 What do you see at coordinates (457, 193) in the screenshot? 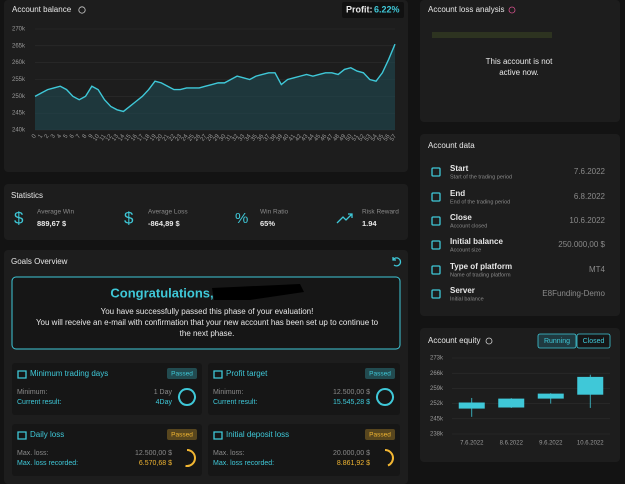
I see `row-name: End` at bounding box center [457, 193].